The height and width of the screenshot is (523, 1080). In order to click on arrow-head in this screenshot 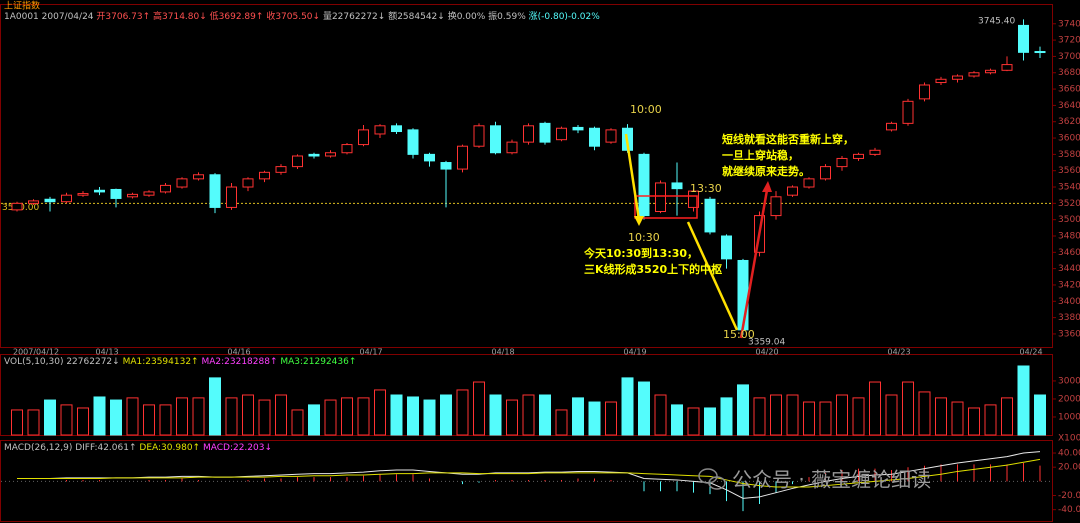, I will do `click(639, 221)`.